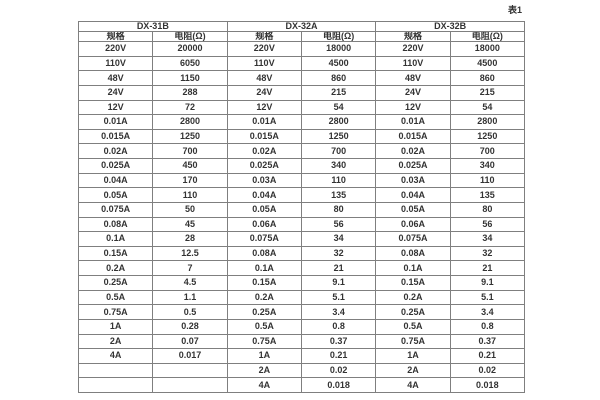  I want to click on table-row: 0.25A 4.5 0.15A 9.1 0.15A 9.1, so click(301, 283).